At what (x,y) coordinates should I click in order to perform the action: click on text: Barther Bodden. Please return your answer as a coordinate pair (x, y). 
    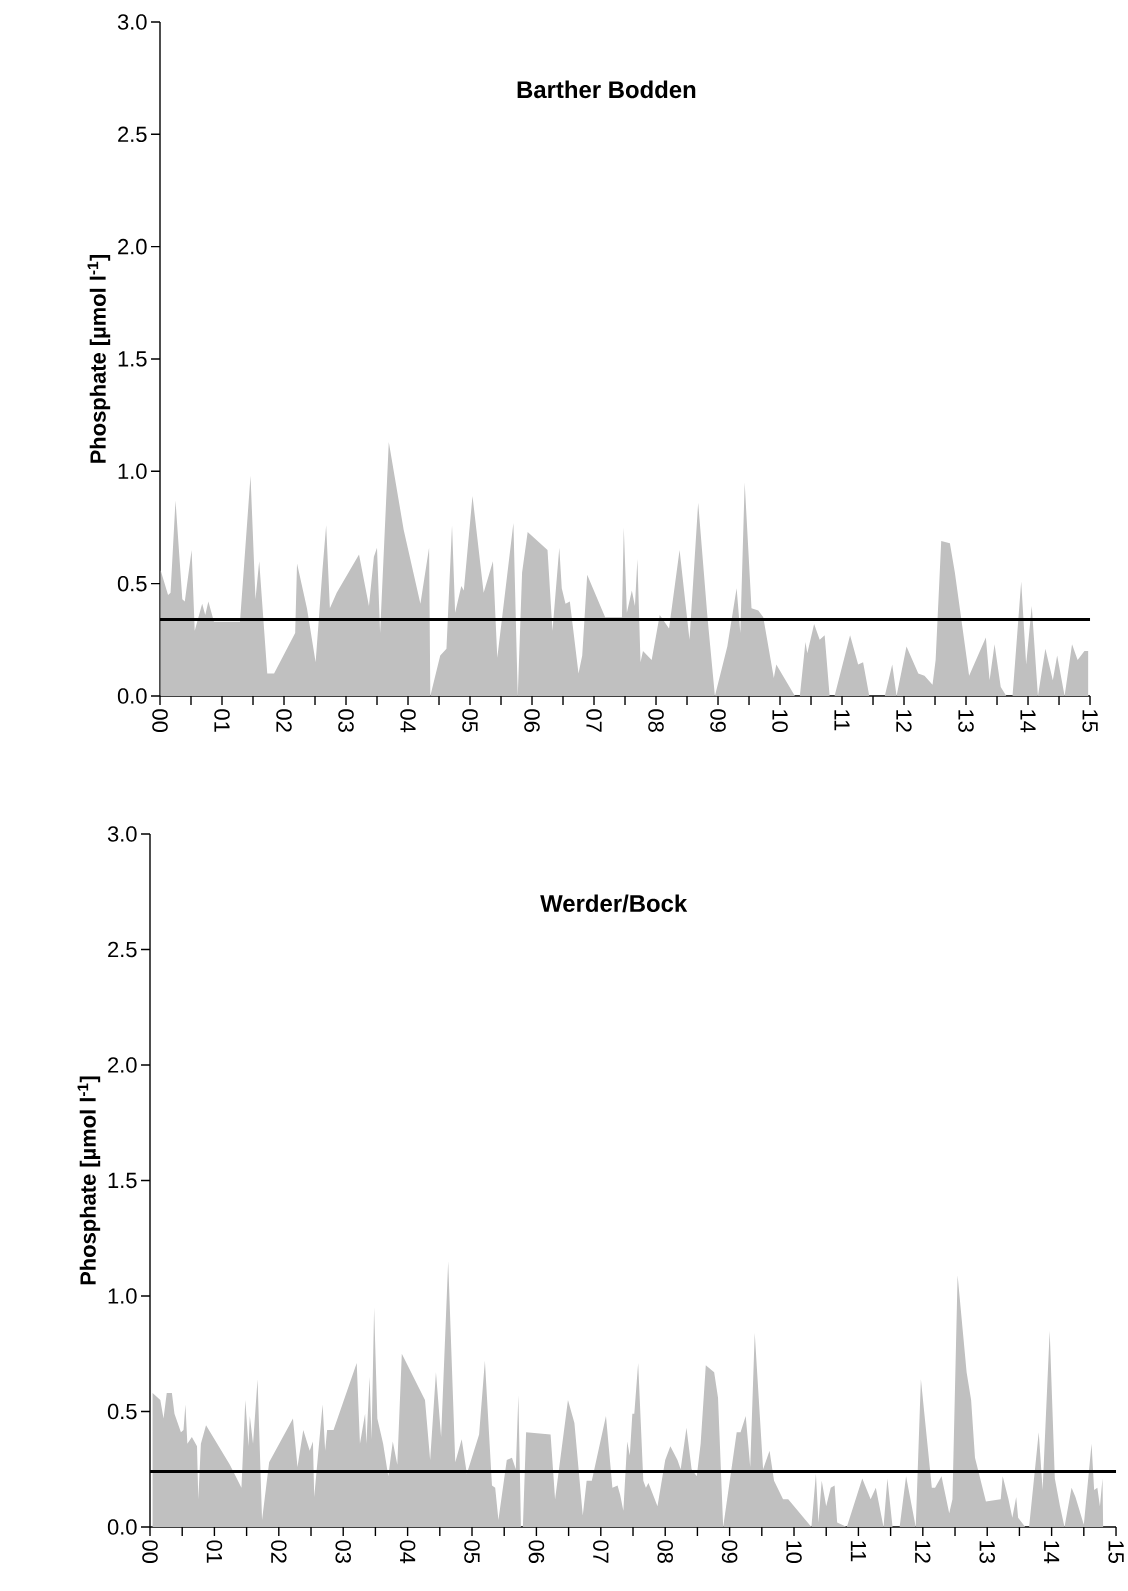
    Looking at the image, I should click on (606, 89).